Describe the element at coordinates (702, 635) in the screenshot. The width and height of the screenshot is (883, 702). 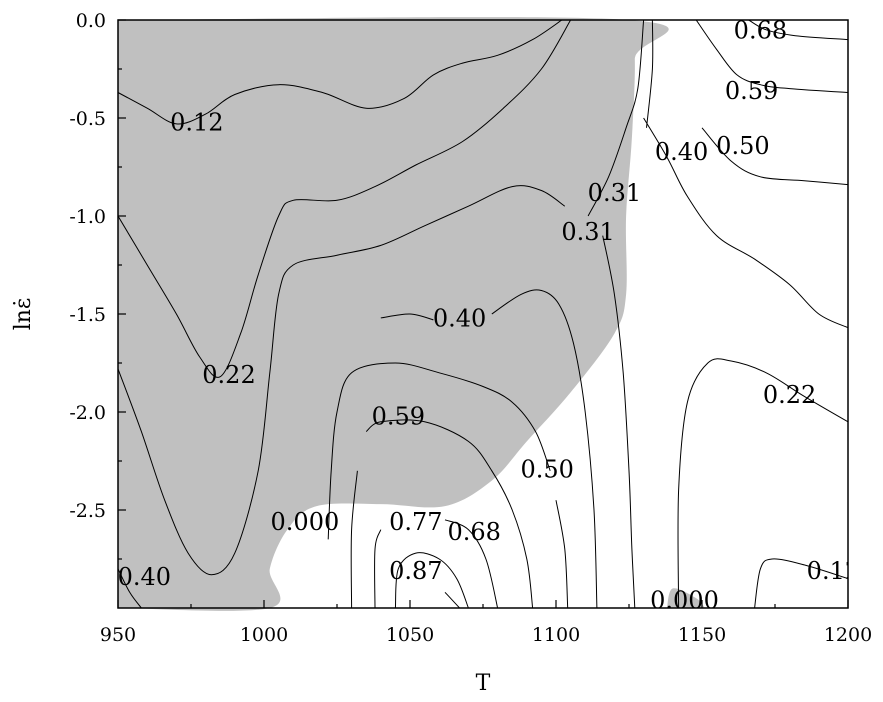
I see `x-tick-label: 1150` at that location.